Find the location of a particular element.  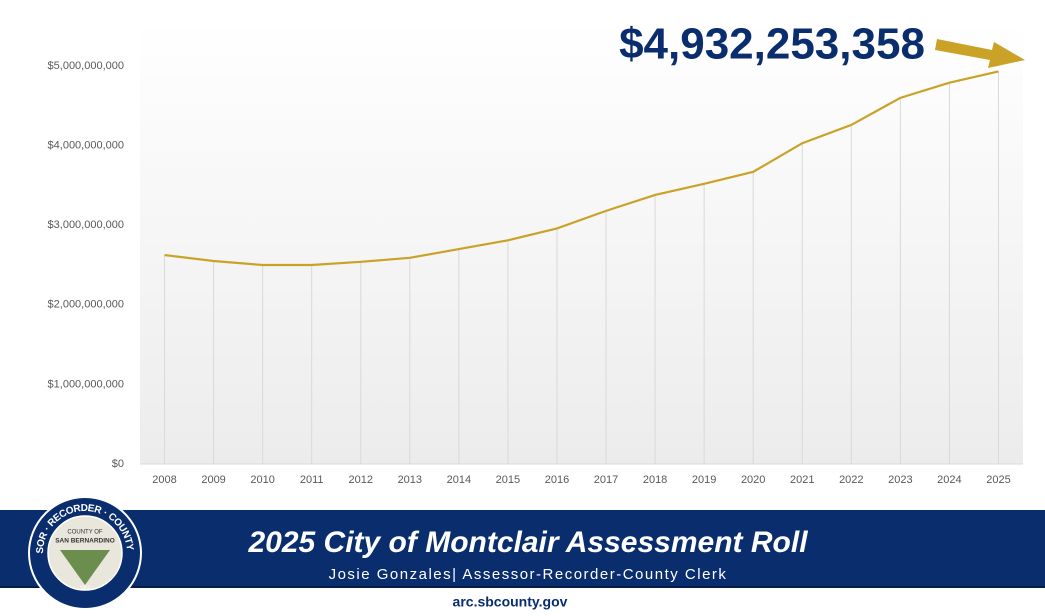

x-tick-label: 2008 is located at coordinates (164, 480).